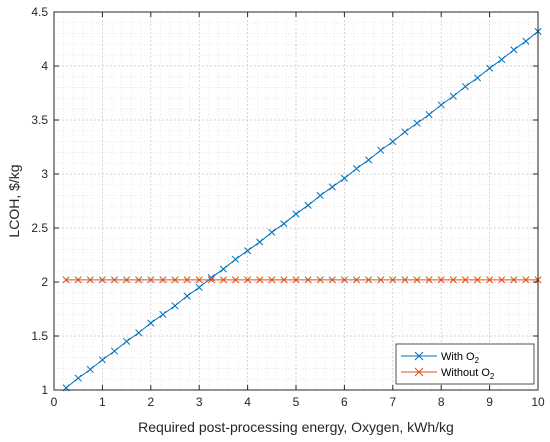 The height and width of the screenshot is (442, 550). I want to click on y-tick-label: 2, so click(44, 282).